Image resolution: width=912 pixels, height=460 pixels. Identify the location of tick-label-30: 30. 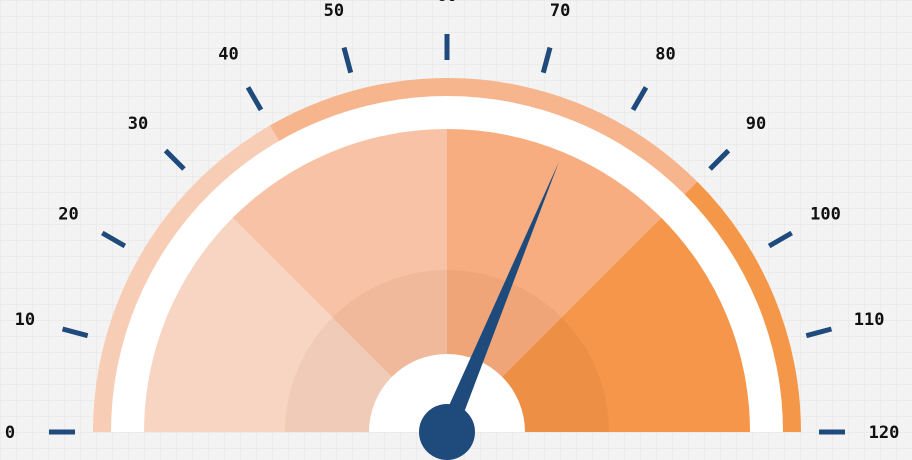
(138, 124).